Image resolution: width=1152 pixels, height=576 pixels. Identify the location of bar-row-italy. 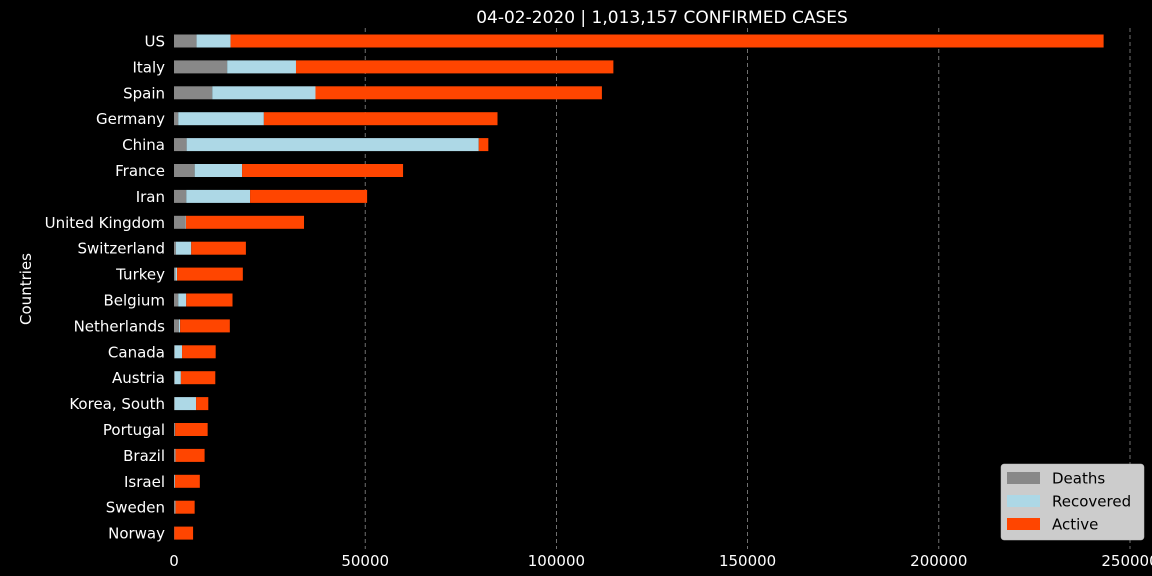
(394, 67).